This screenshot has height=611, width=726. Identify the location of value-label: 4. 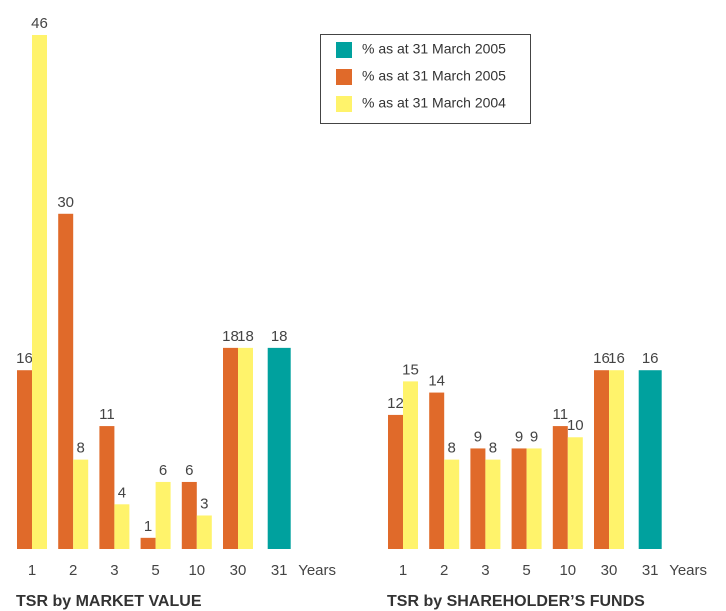
(122, 492).